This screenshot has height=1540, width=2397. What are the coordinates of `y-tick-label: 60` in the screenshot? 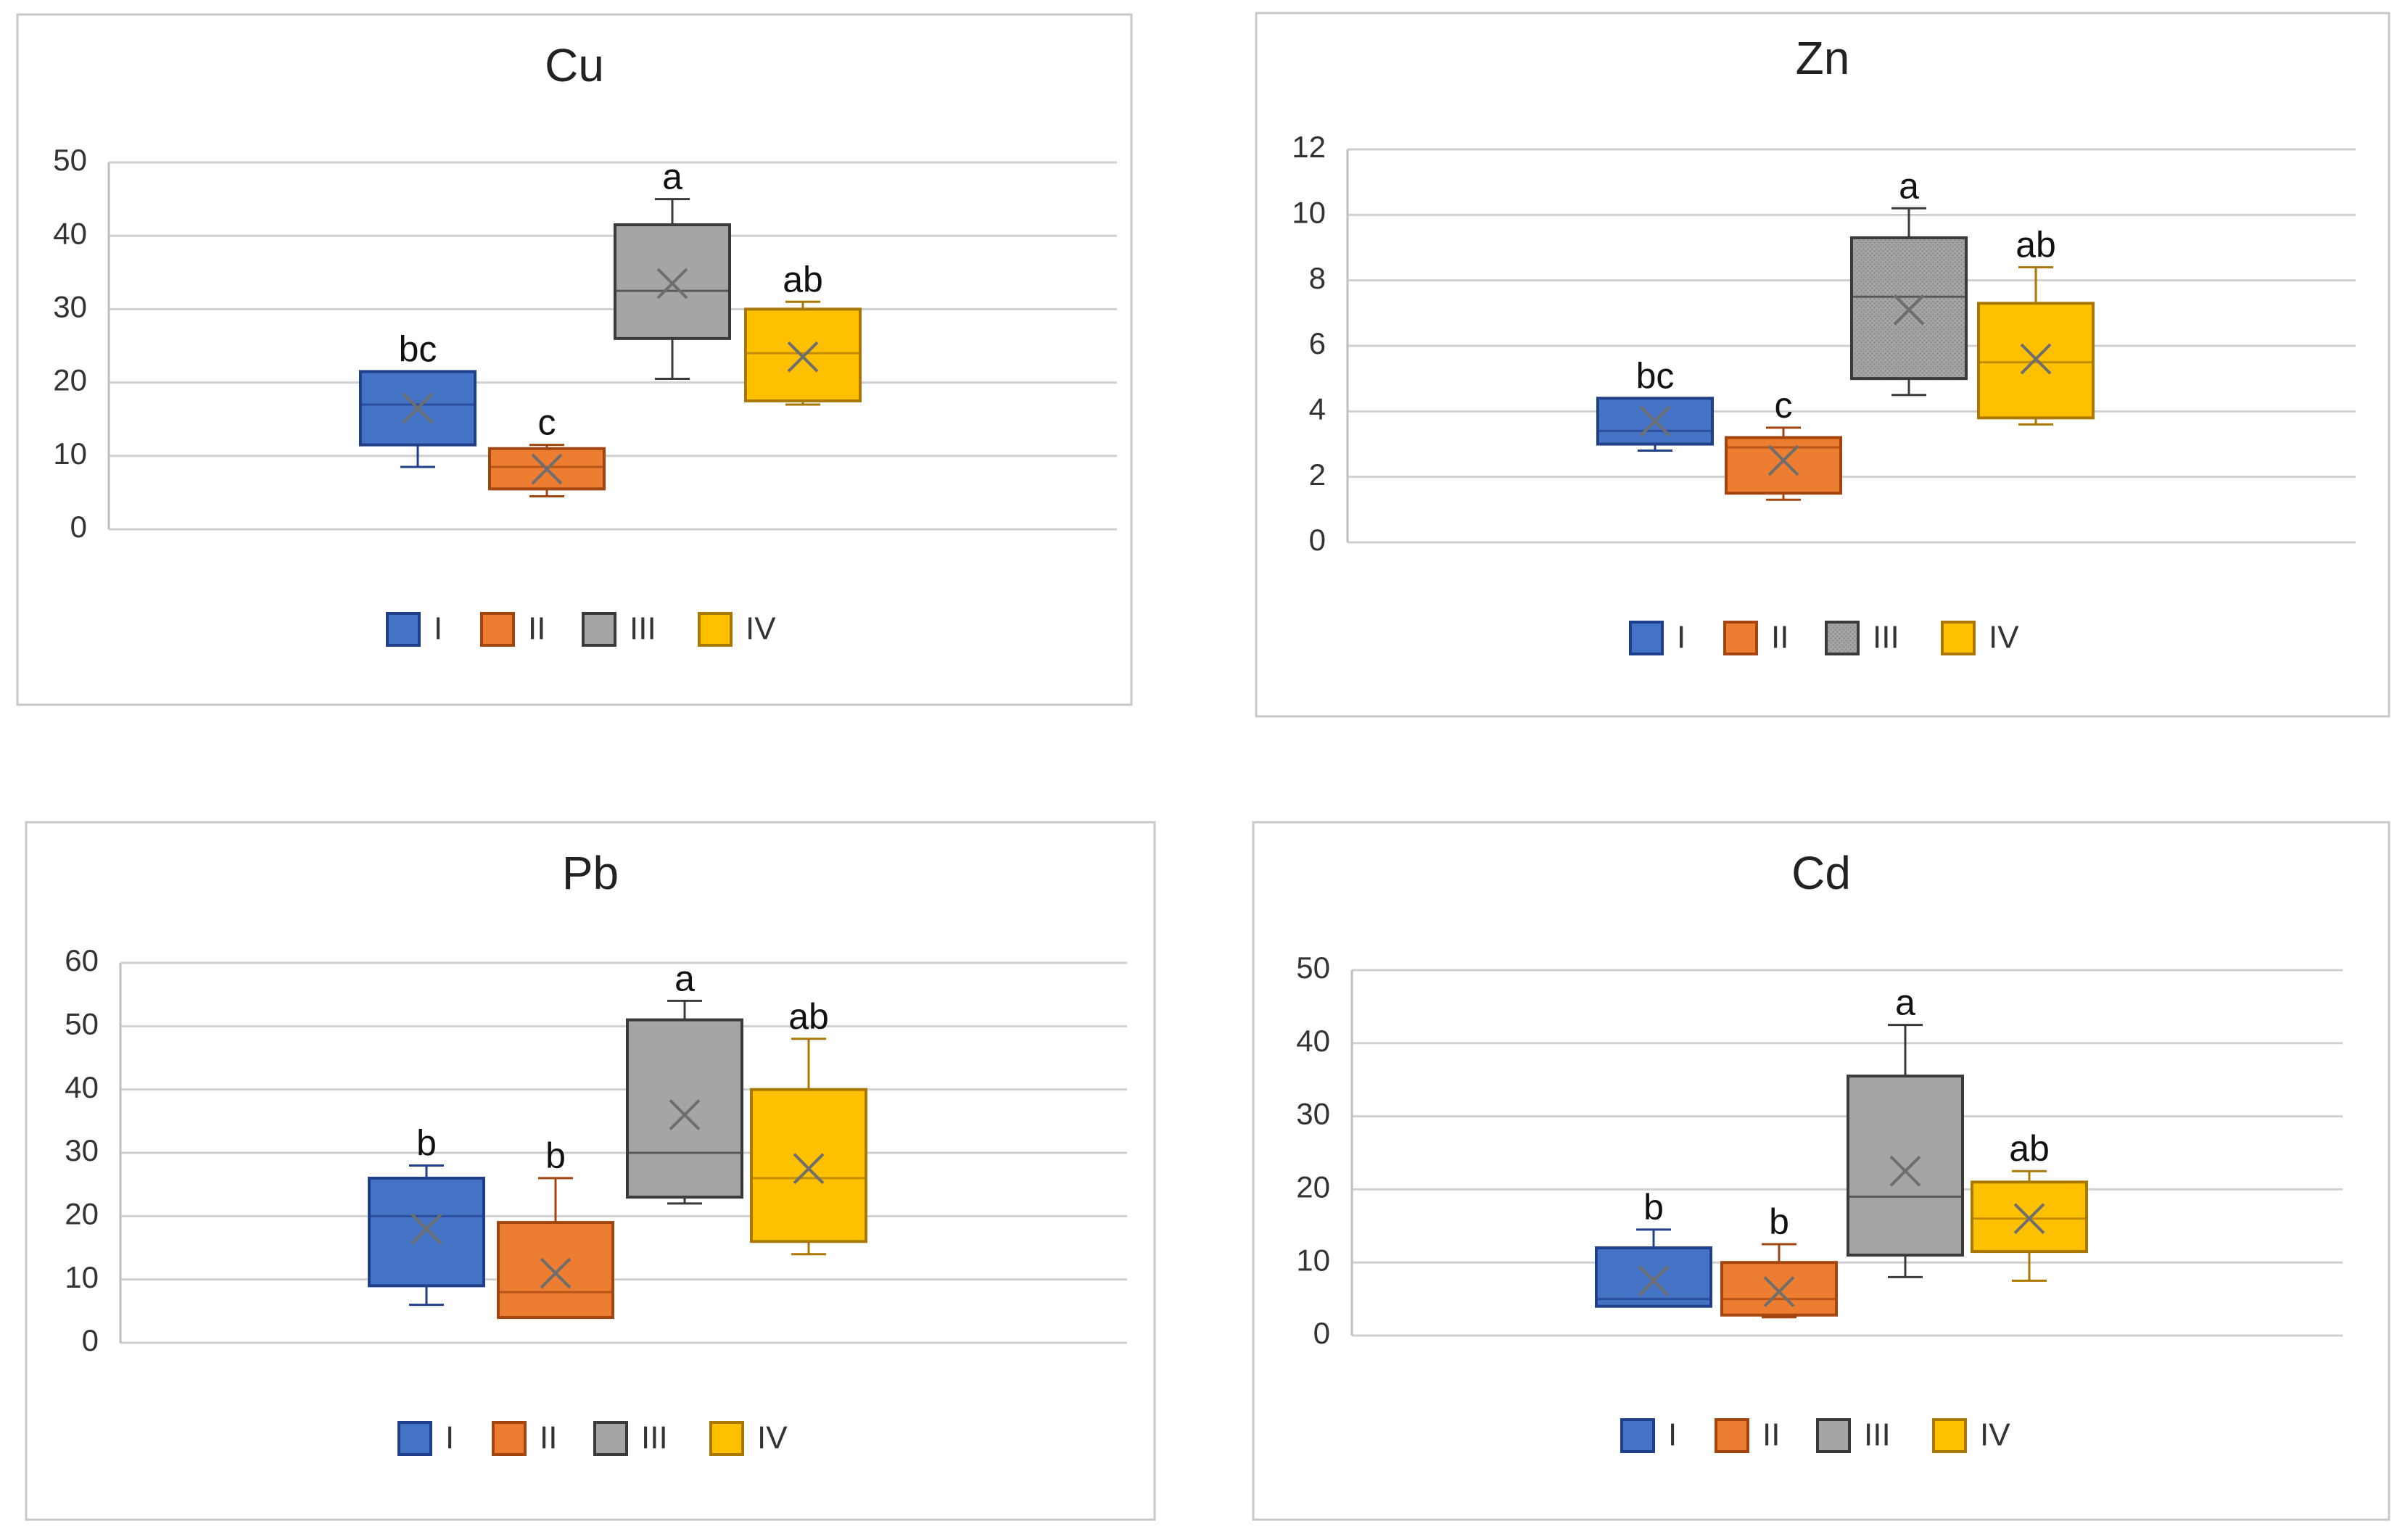 It's located at (82, 960).